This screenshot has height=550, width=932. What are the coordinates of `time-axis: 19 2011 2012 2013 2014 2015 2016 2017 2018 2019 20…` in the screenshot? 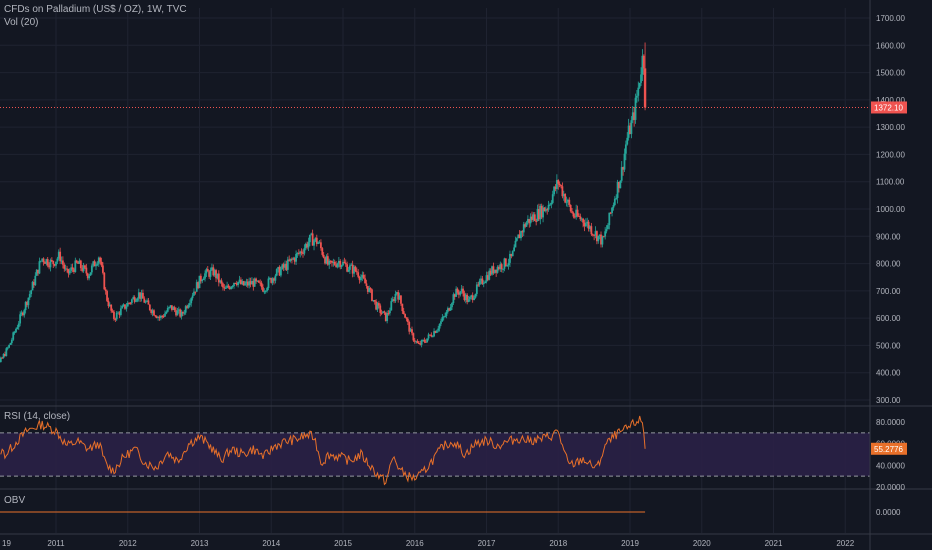 It's located at (428, 543).